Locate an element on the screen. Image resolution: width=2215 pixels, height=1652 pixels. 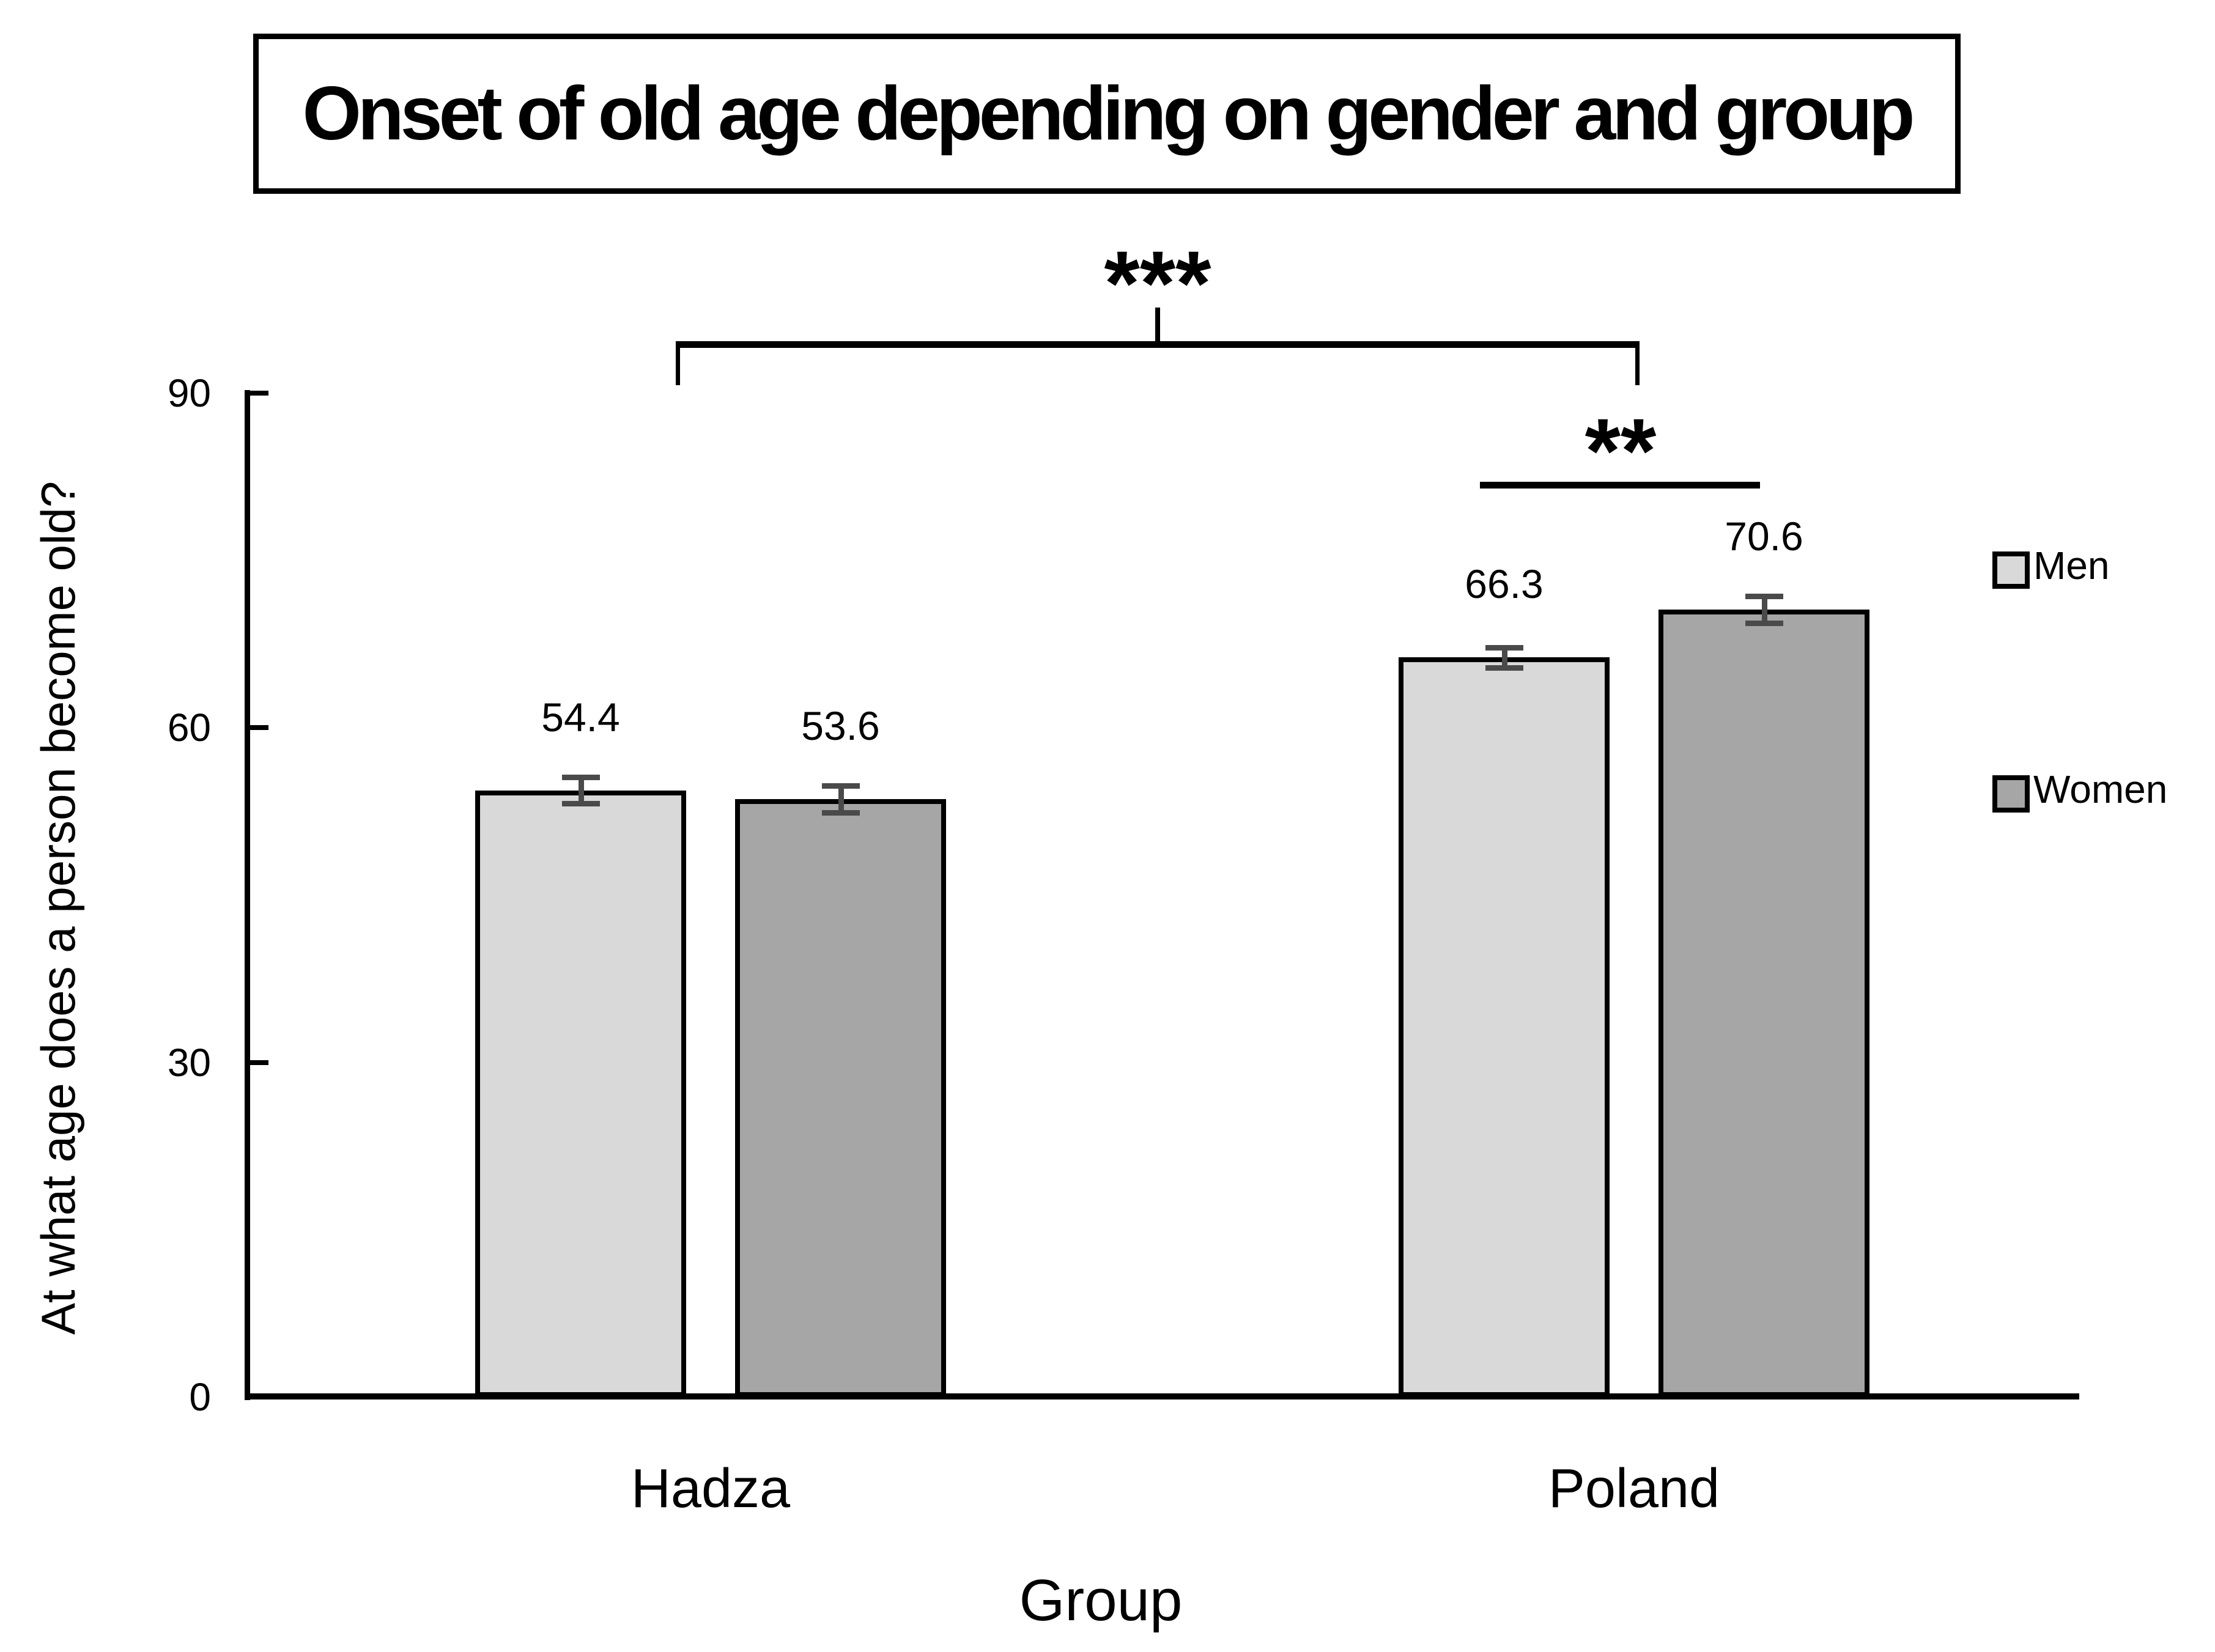
error-bar-top-cap-hadza-women is located at coordinates (840, 786).